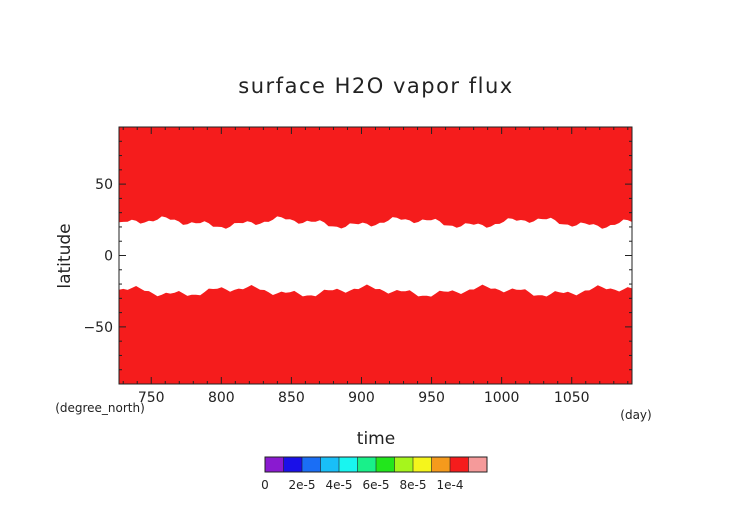 Image resolution: width=752 pixels, height=532 pixels. Describe the element at coordinates (635, 415) in the screenshot. I see `x-axis-unit: (day)` at that location.